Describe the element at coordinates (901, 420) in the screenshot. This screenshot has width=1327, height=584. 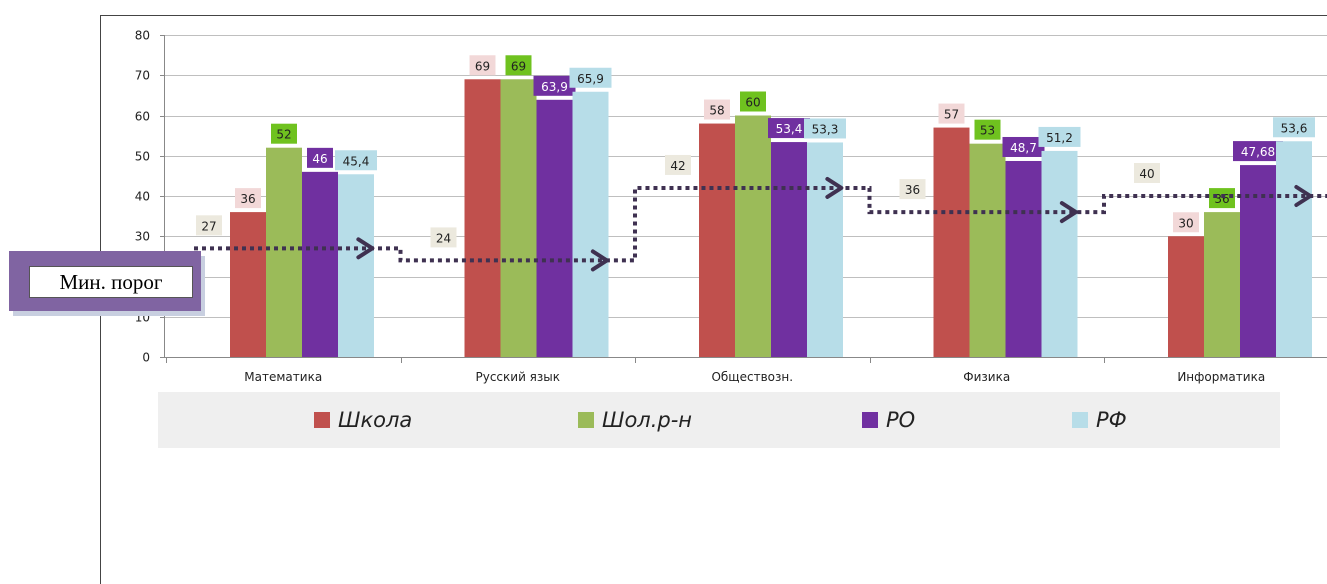
I see `legend-label-region: РО` at that location.